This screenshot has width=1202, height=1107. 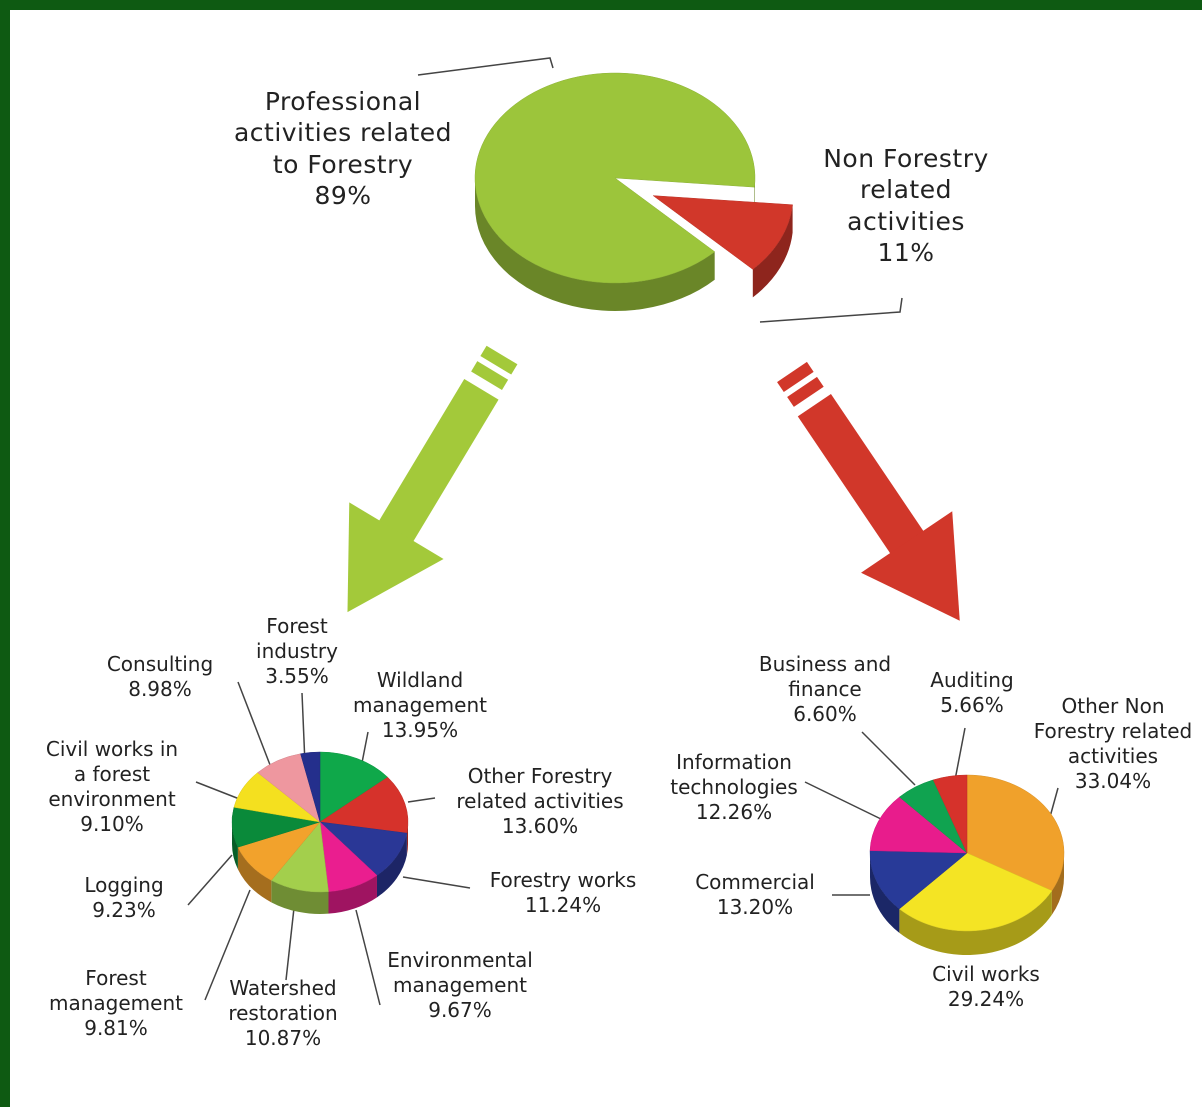 What do you see at coordinates (116, 1028) in the screenshot?
I see `value-label: 9.81%` at bounding box center [116, 1028].